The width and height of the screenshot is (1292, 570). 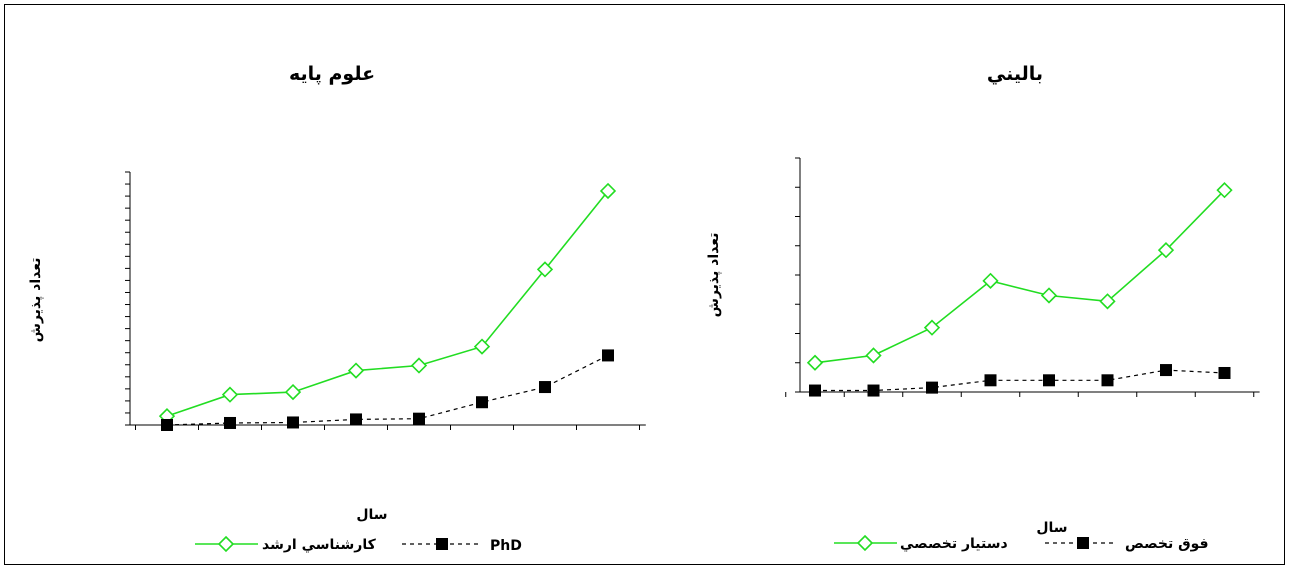 What do you see at coordinates (319, 545) in the screenshot?
I see `legend-left-label-0: كارشناسي ارشد` at bounding box center [319, 545].